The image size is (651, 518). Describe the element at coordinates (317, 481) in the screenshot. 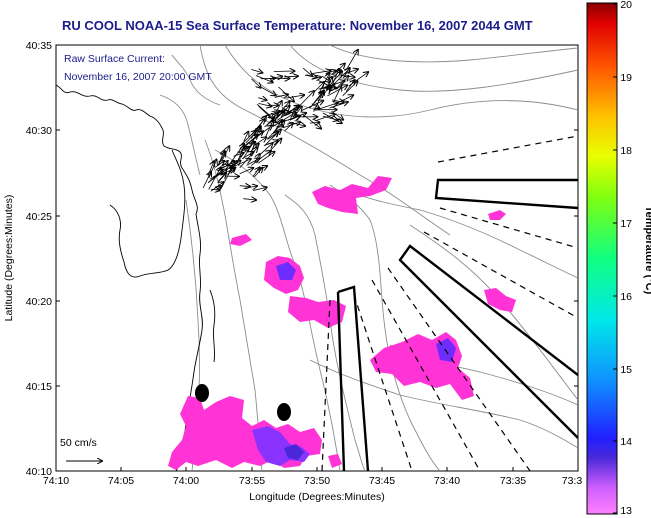

I see `x-tick-label: 73:50` at that location.